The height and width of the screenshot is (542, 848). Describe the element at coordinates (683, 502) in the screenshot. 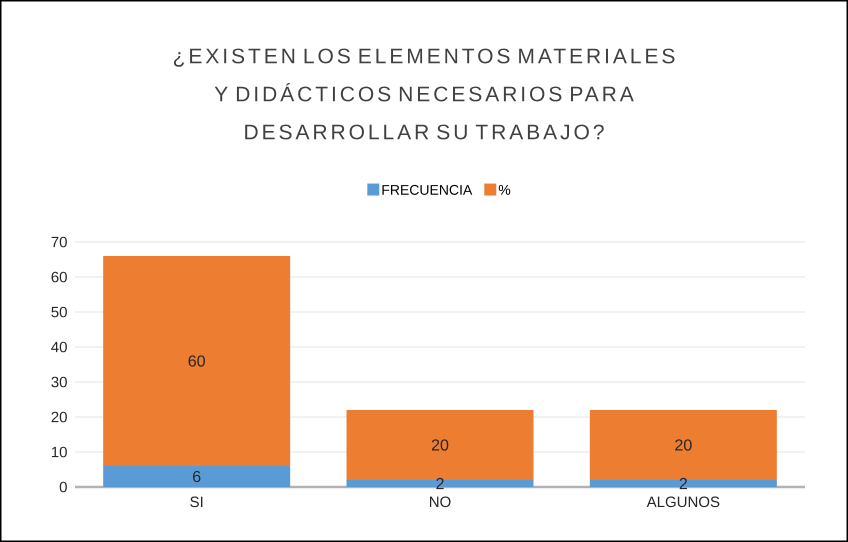

I see `x-tick-label: ALGUNOS` at that location.